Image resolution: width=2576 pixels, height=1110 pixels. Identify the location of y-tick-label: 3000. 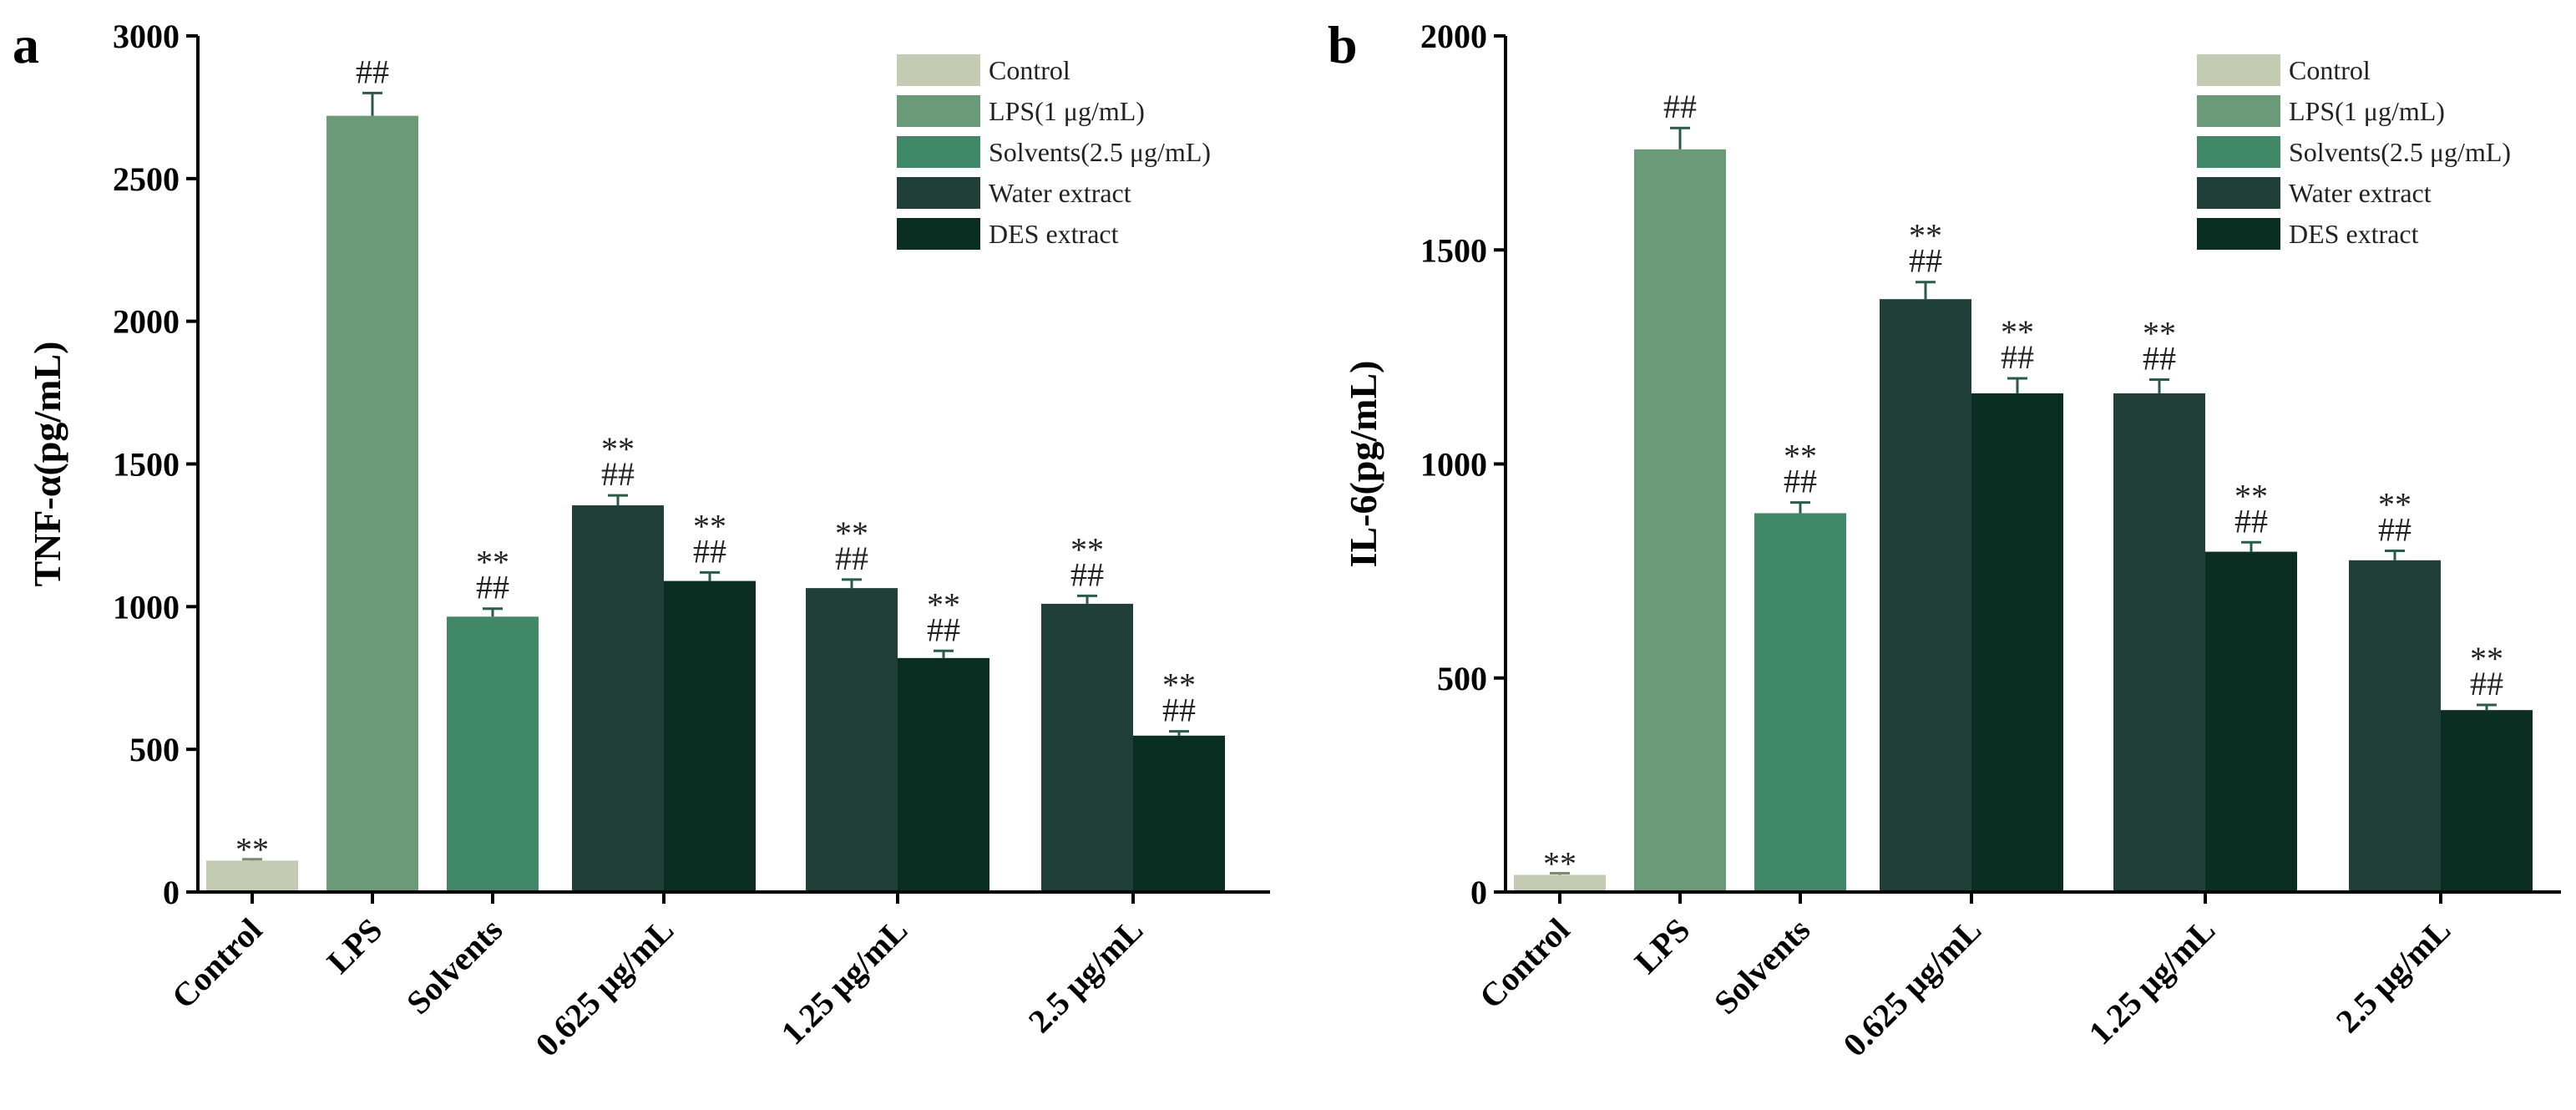
(146, 36).